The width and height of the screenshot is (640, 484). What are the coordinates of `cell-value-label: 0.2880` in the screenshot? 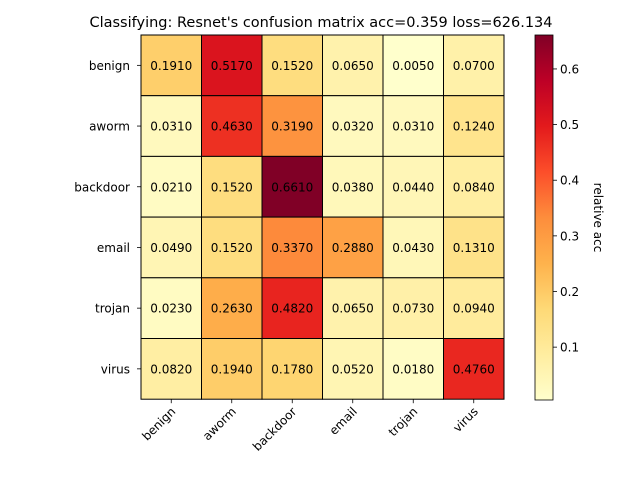 It's located at (353, 248).